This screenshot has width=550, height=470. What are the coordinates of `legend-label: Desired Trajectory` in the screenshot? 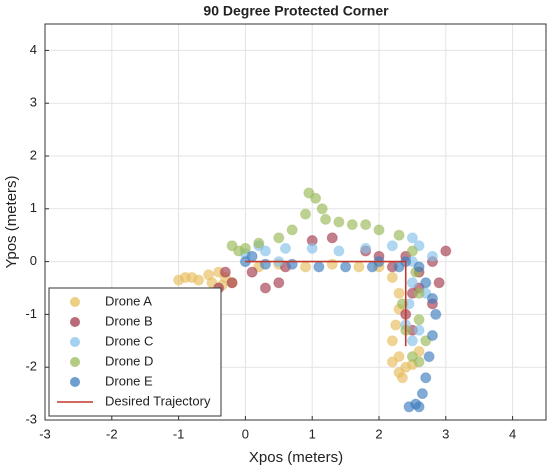 It's located at (158, 400).